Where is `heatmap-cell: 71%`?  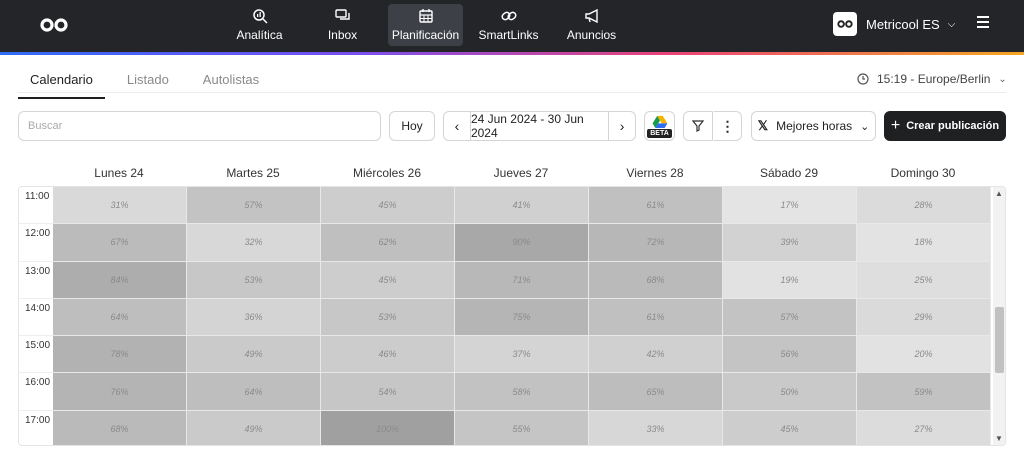 heatmap-cell: 71% is located at coordinates (522, 280).